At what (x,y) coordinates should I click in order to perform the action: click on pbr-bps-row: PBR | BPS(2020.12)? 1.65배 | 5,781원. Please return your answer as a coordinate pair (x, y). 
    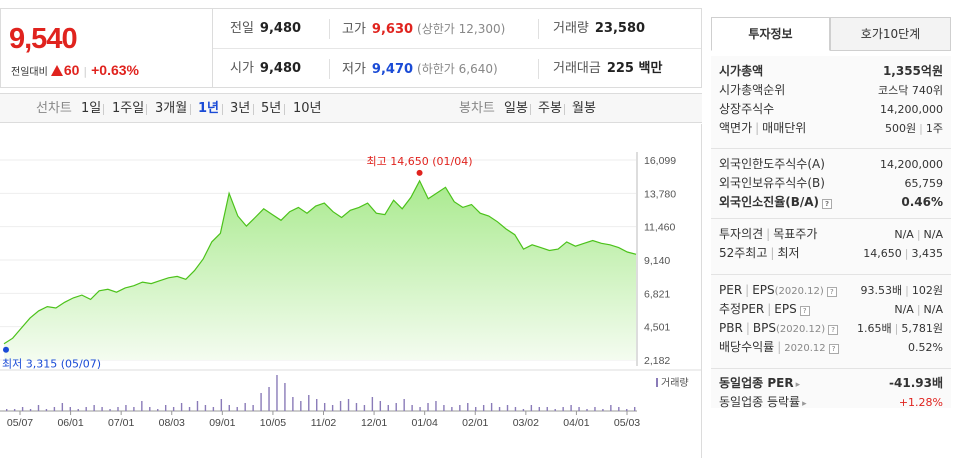
    Looking at the image, I should click on (831, 328).